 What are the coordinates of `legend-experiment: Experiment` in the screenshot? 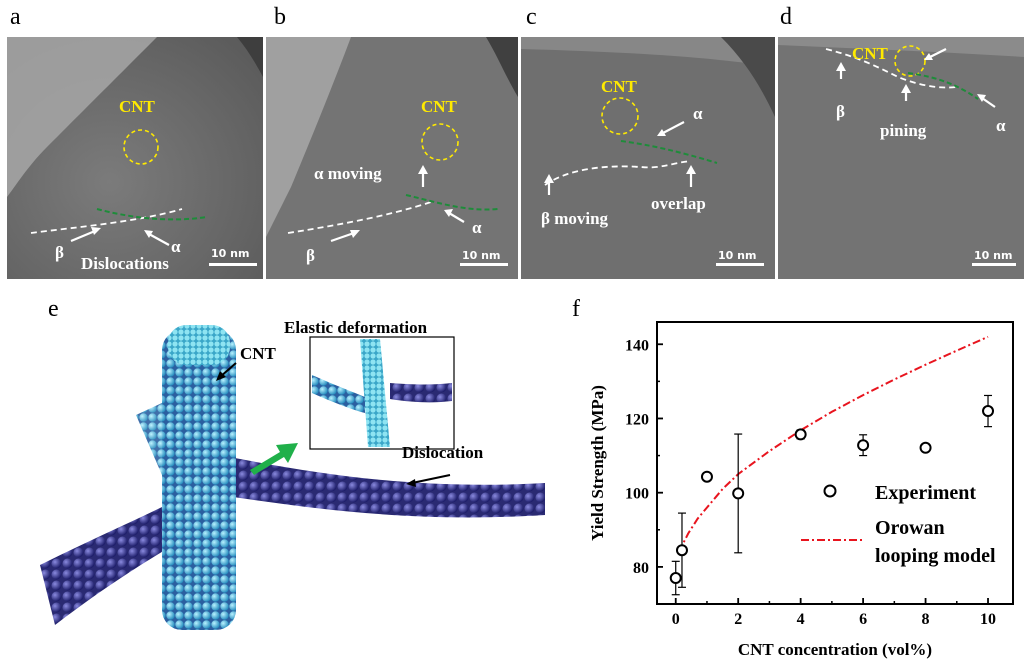 It's located at (925, 493).